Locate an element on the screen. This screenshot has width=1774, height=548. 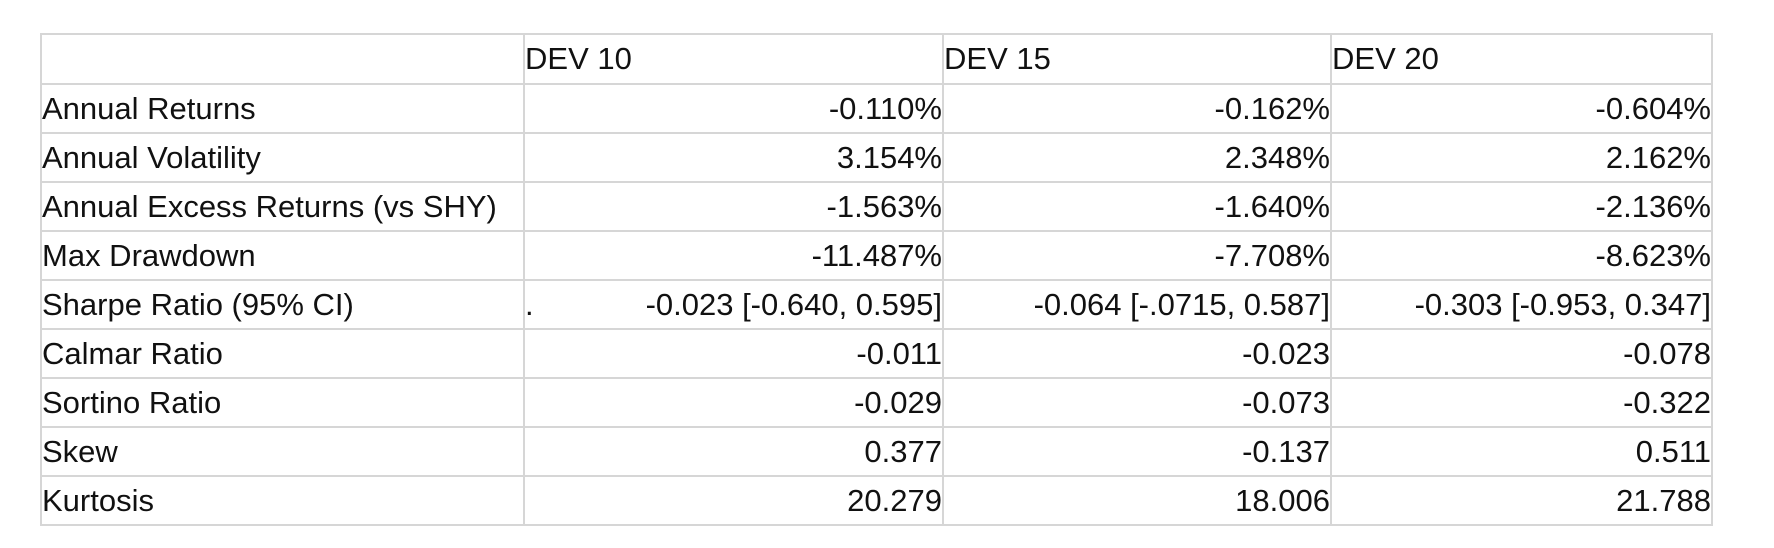
cell-calmar-ratio-dev10: -0.011 is located at coordinates (733, 353).